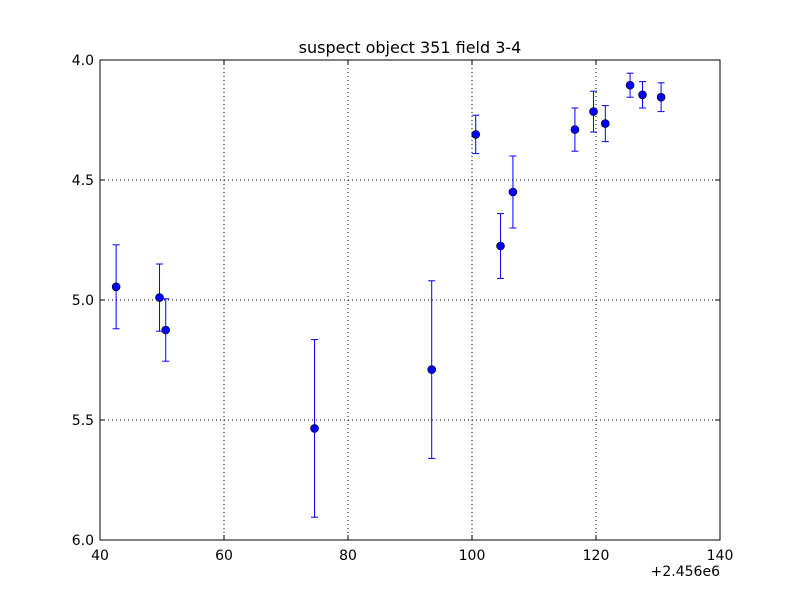  I want to click on x-tick-label: 100, so click(472, 556).